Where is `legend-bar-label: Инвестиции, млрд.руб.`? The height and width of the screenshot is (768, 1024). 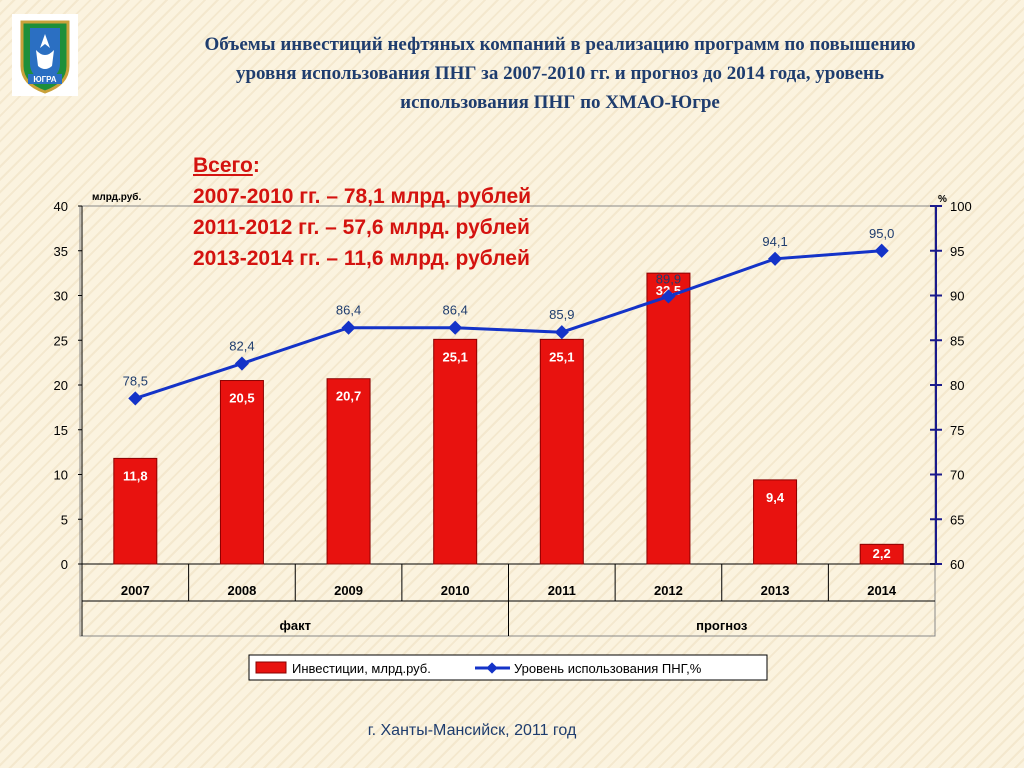
legend-bar-label: Инвестиции, млрд.руб. is located at coordinates (361, 668).